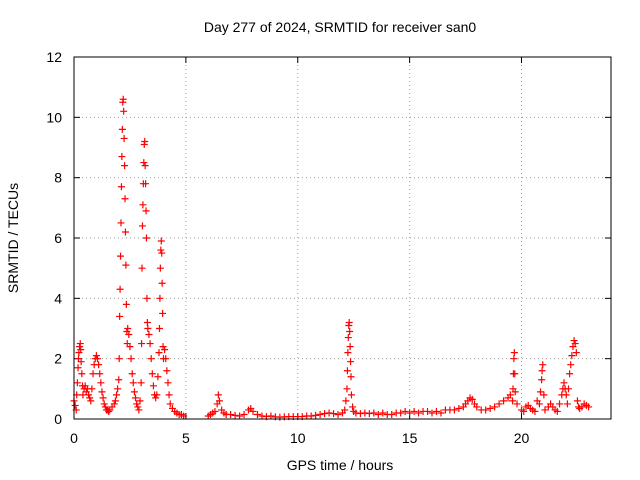 The height and width of the screenshot is (480, 640). Describe the element at coordinates (340, 465) in the screenshot. I see `x-axis-label: GPS time / hours` at that location.